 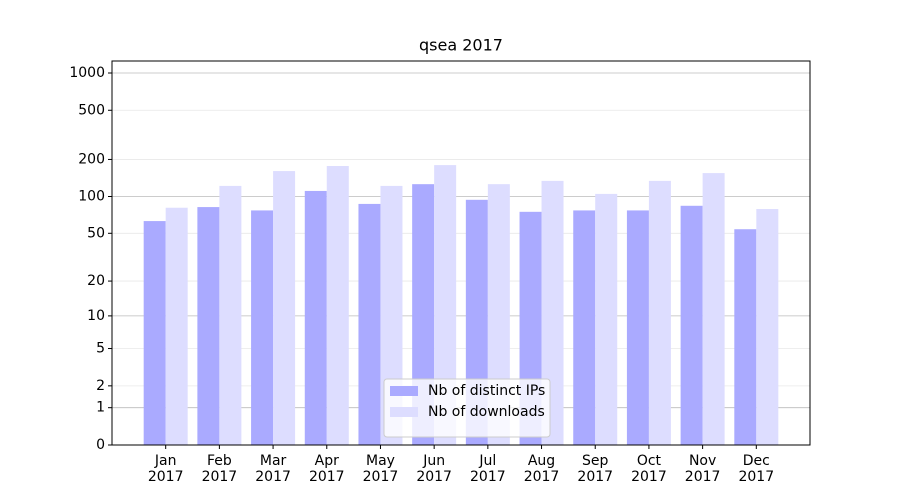 What do you see at coordinates (100, 408) in the screenshot?
I see `y-tick-label: 1` at bounding box center [100, 408].